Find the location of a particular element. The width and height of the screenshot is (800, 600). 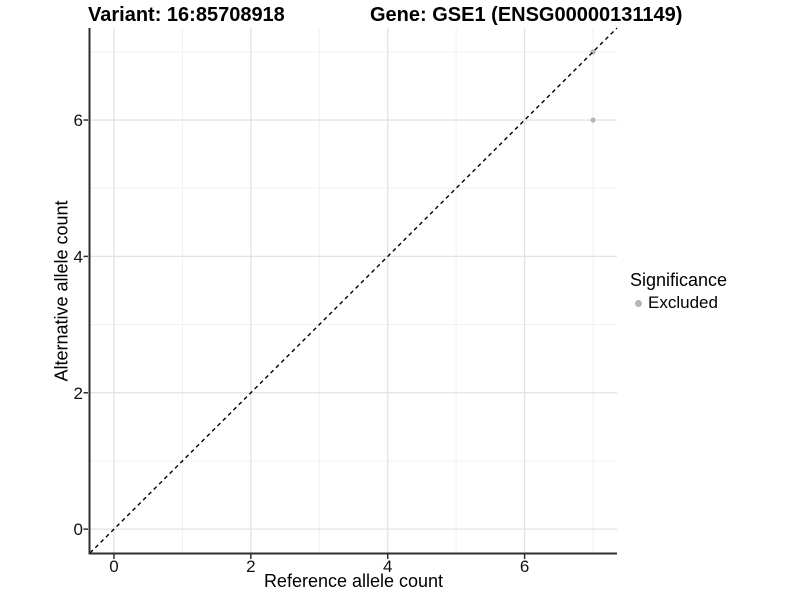

x-tick-label: 4 is located at coordinates (387, 566).